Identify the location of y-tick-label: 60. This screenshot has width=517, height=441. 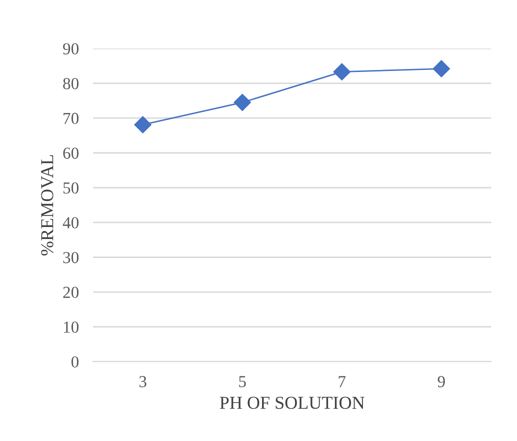
(71, 153).